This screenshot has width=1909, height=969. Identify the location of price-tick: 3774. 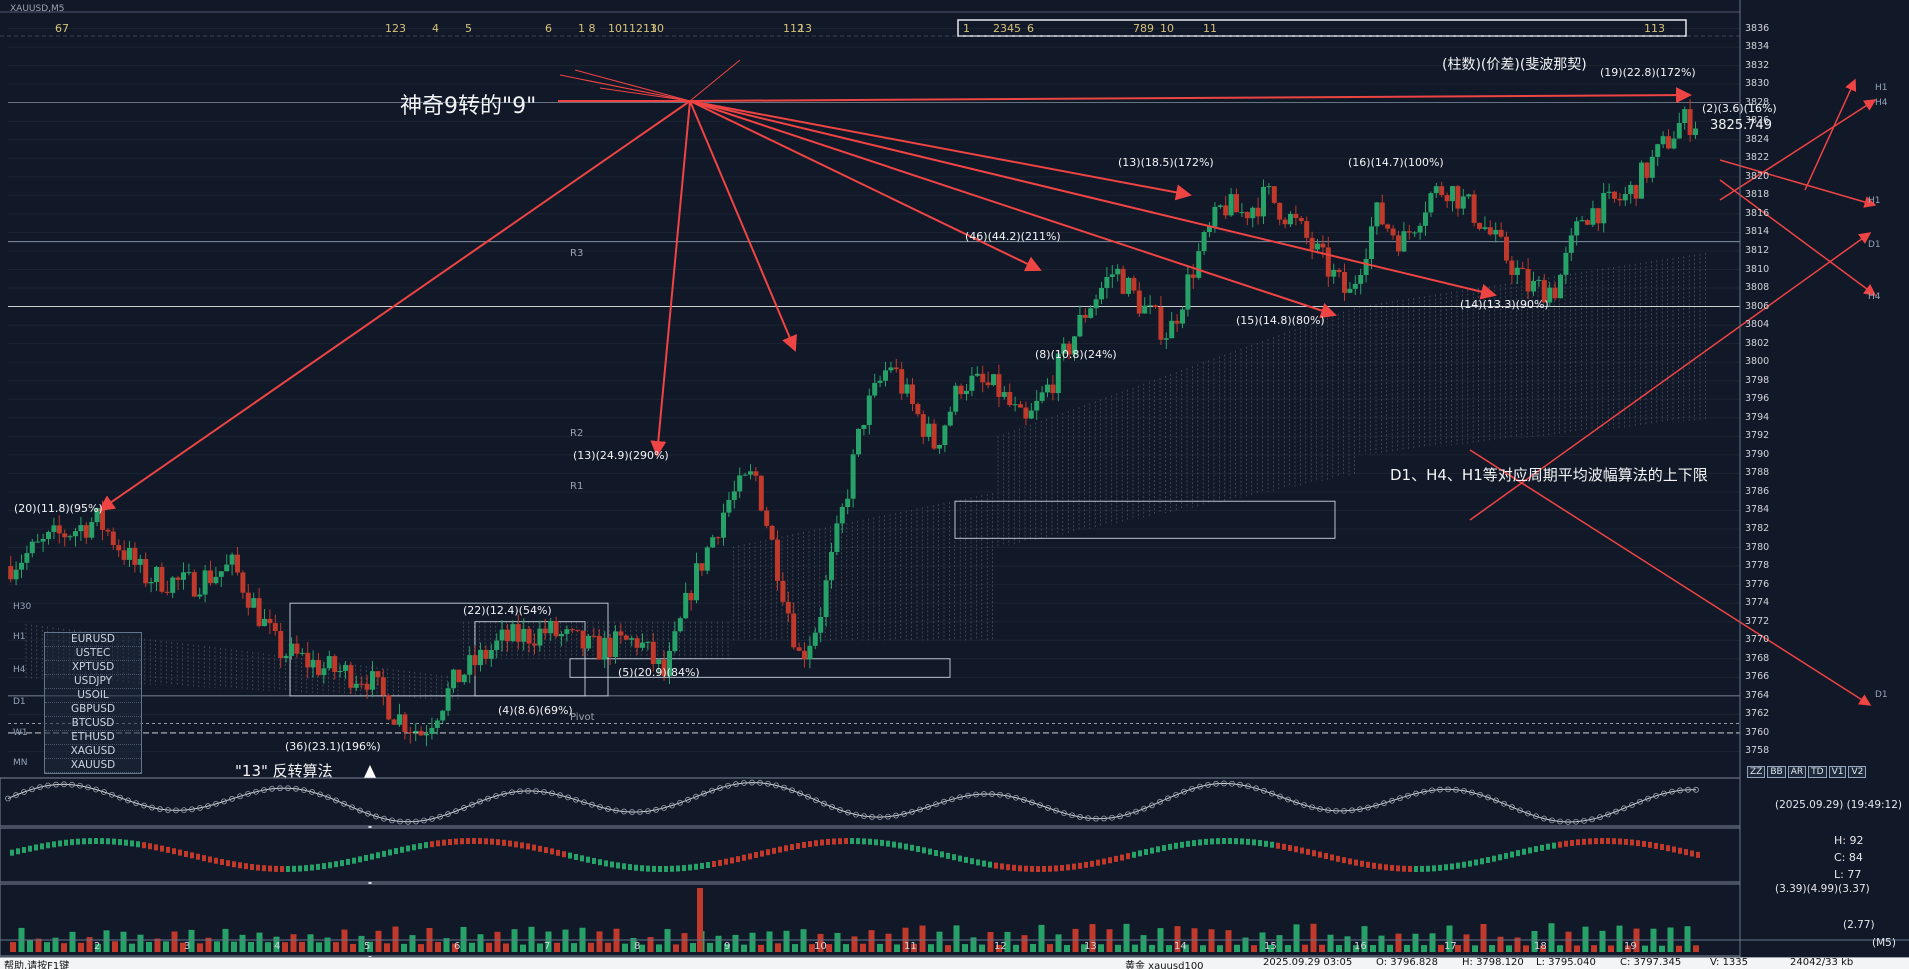
(1757, 603).